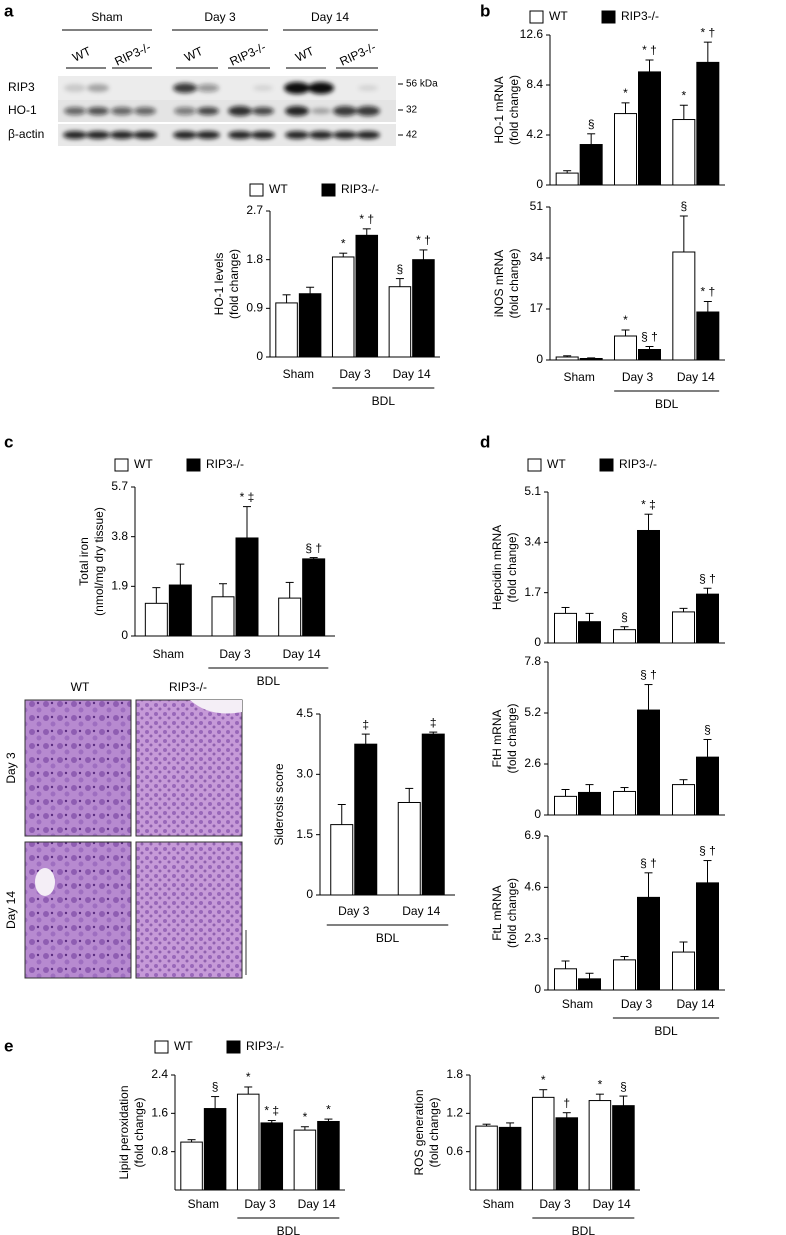 The width and height of the screenshot is (786, 1235). Describe the element at coordinates (485, 10) in the screenshot. I see `panel-label: b` at that location.